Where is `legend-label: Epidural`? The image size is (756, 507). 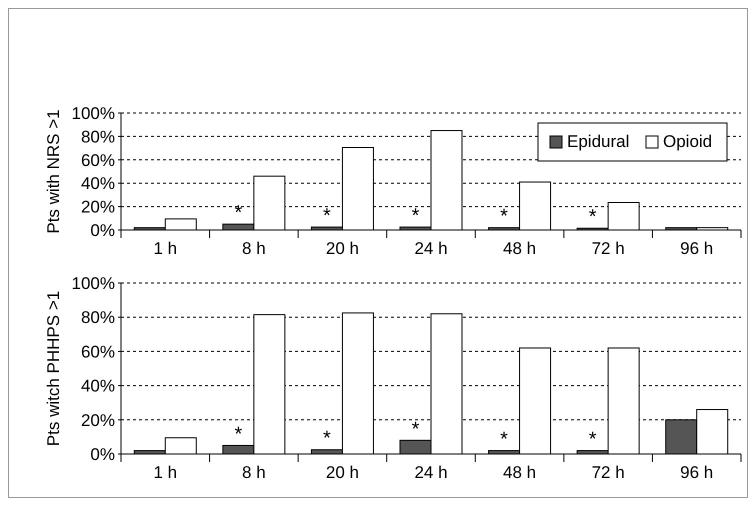 legend-label: Epidural is located at coordinates (598, 141).